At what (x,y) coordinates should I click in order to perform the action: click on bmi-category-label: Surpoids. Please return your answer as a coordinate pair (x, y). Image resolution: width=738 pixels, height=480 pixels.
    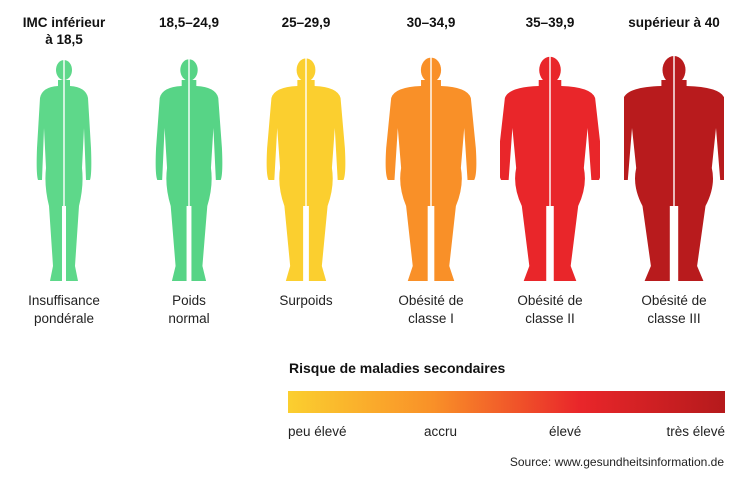
    Looking at the image, I should click on (306, 300).